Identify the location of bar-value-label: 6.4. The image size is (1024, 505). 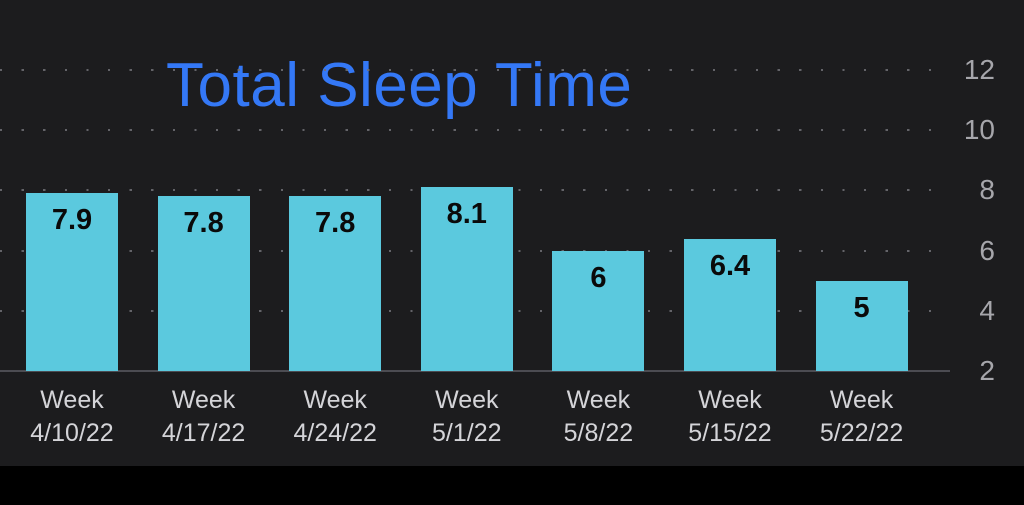
(730, 265).